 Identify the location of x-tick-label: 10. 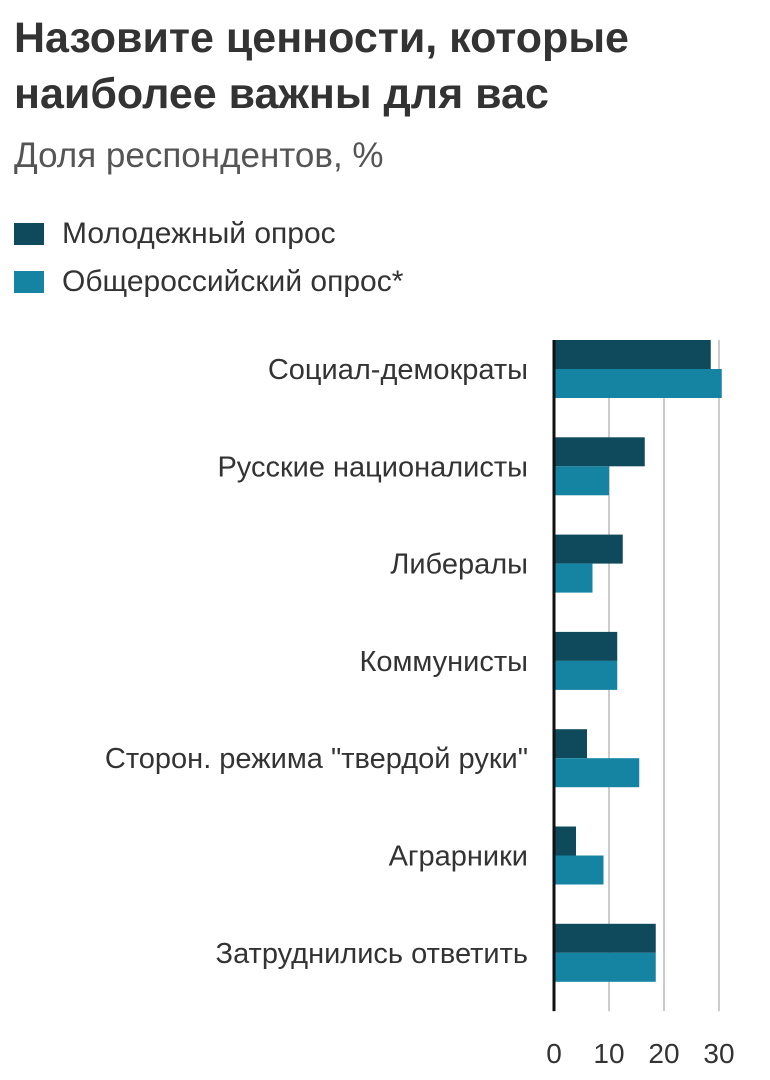
(608, 1053).